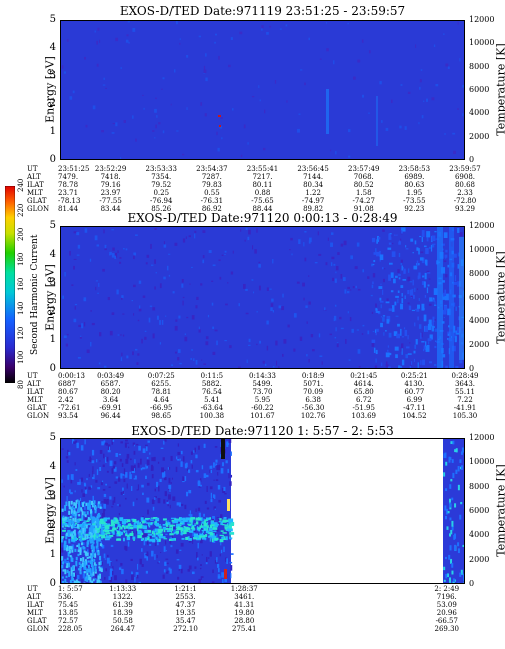 The height and width of the screenshot is (649, 505). Describe the element at coordinates (313, 209) in the screenshot. I see `table-cell: 89.82` at that location.